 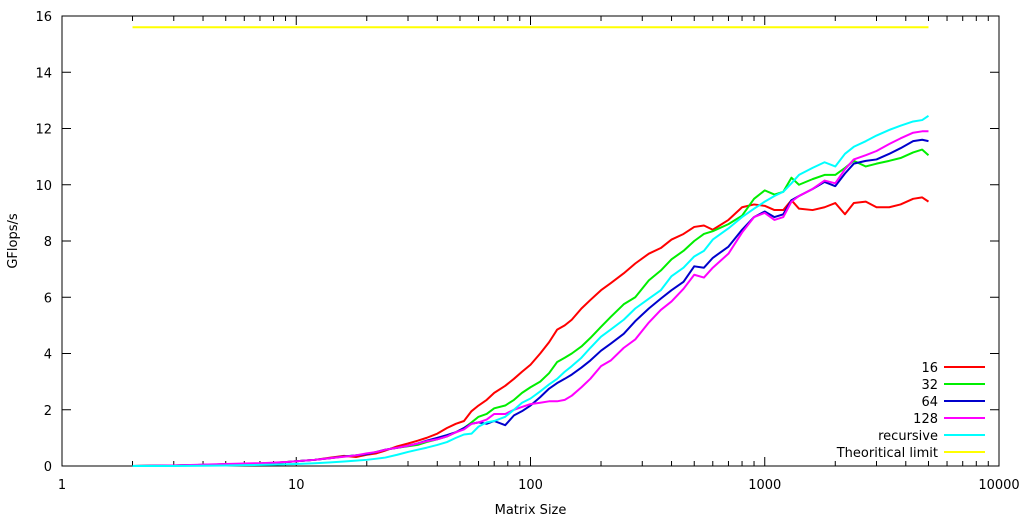 What do you see at coordinates (43, 130) in the screenshot?
I see `y-tick-label: 12` at bounding box center [43, 130].